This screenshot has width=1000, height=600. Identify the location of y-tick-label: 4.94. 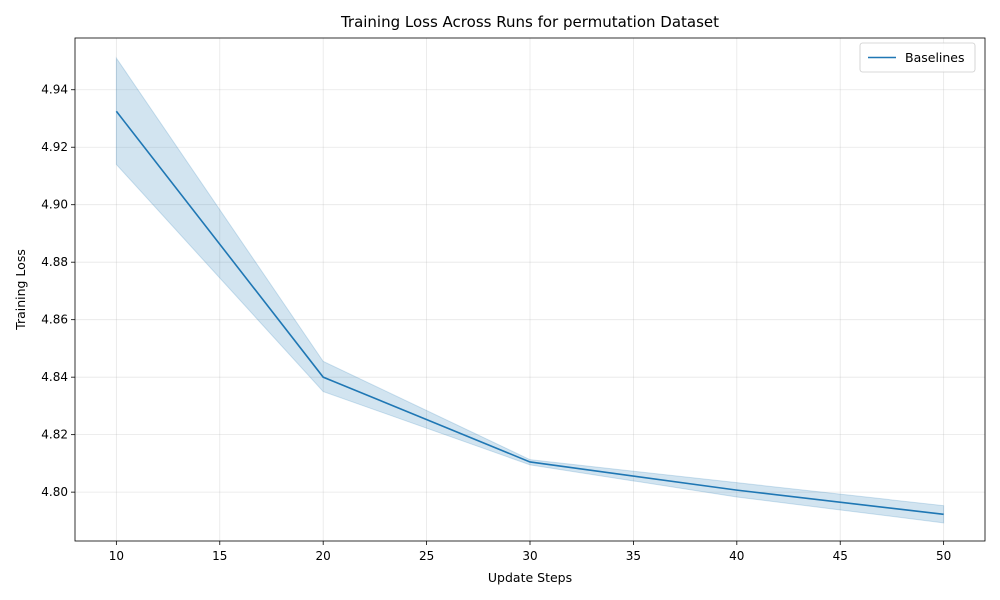
(54, 90).